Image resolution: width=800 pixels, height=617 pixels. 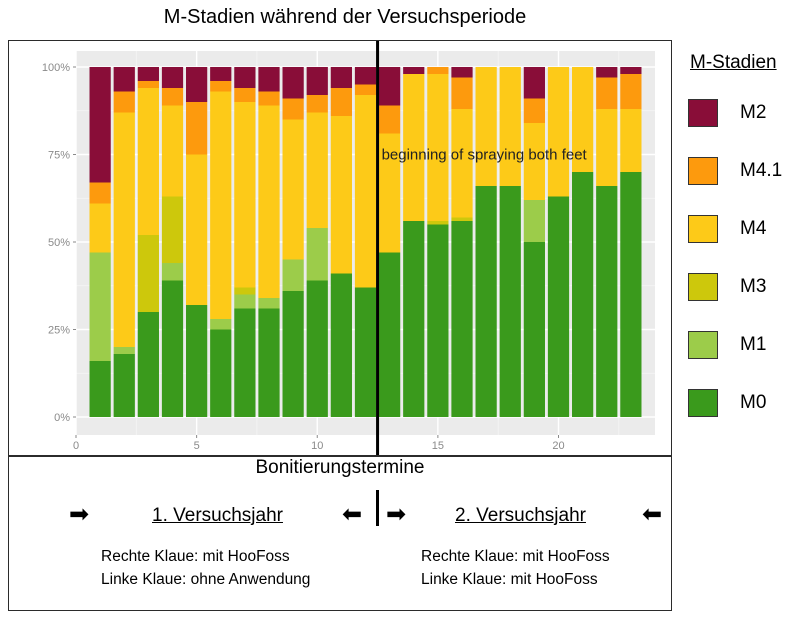 What do you see at coordinates (317, 446) in the screenshot?
I see `x-tick-label: 10` at bounding box center [317, 446].